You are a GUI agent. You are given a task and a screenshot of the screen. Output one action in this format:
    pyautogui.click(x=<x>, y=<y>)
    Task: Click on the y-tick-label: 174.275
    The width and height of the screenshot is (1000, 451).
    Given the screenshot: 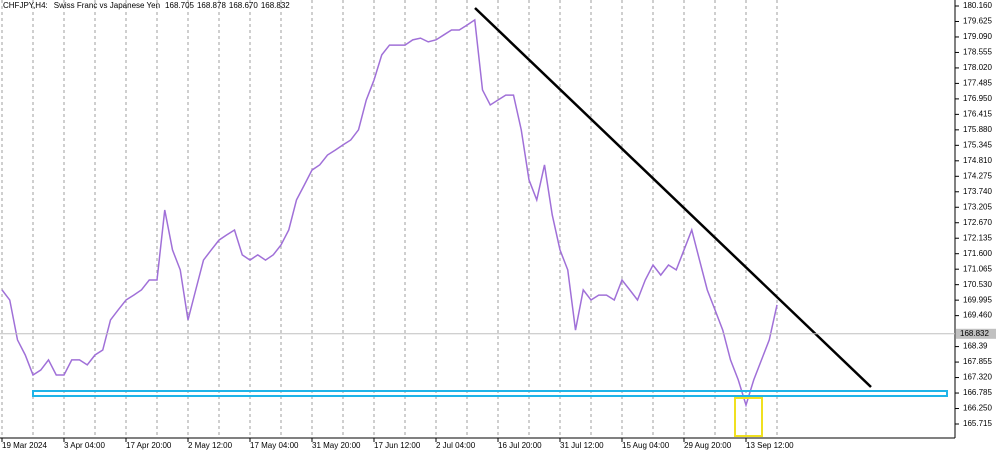 What is the action you would take?
    pyautogui.click(x=977, y=175)
    